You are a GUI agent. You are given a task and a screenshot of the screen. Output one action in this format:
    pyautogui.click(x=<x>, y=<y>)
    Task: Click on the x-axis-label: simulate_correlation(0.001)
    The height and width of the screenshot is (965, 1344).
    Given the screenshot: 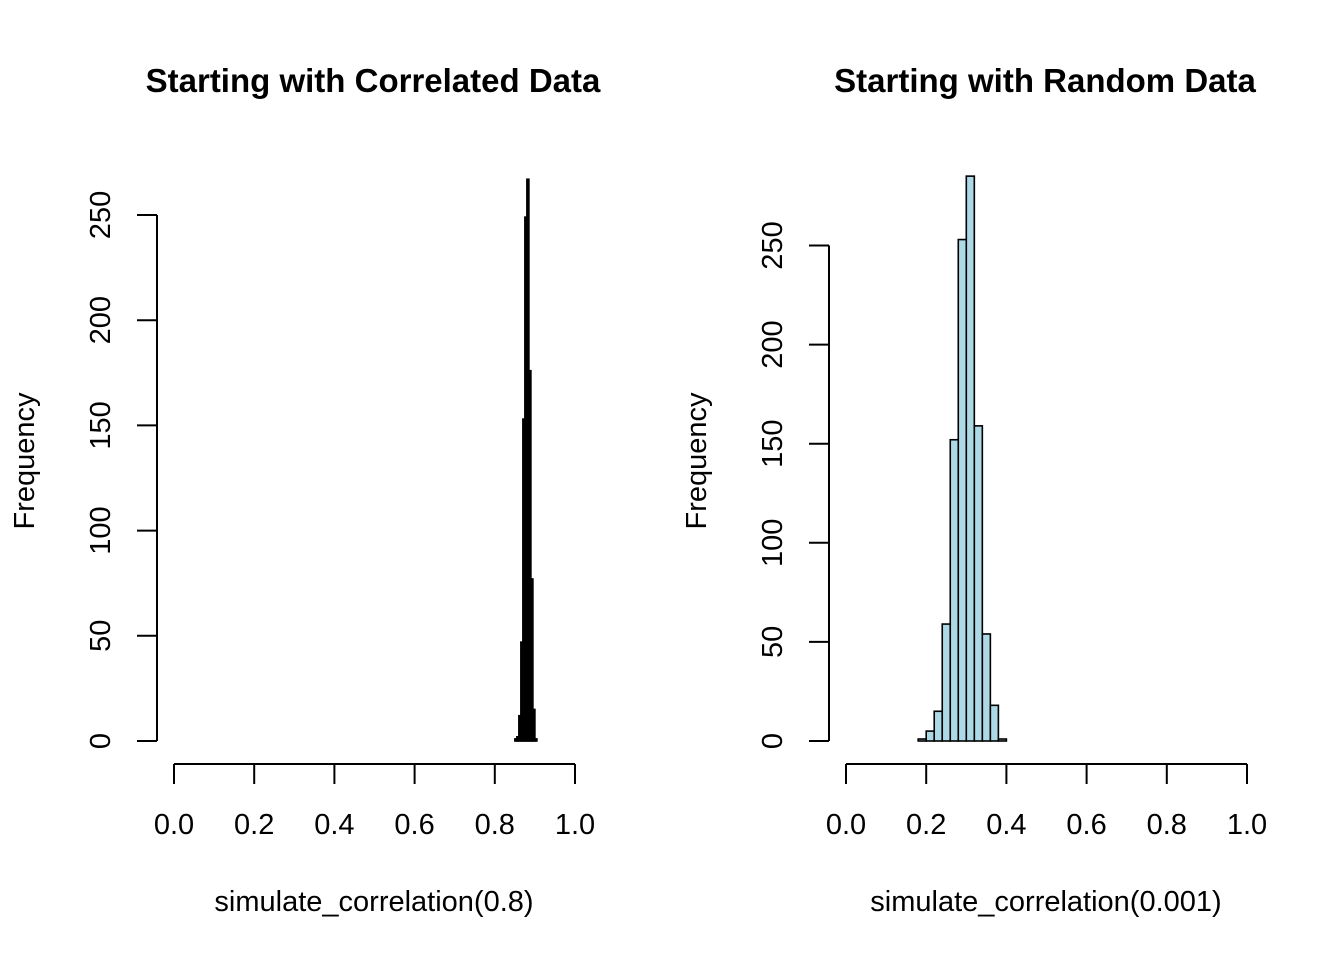 What is the action you would take?
    pyautogui.click(x=1045, y=902)
    